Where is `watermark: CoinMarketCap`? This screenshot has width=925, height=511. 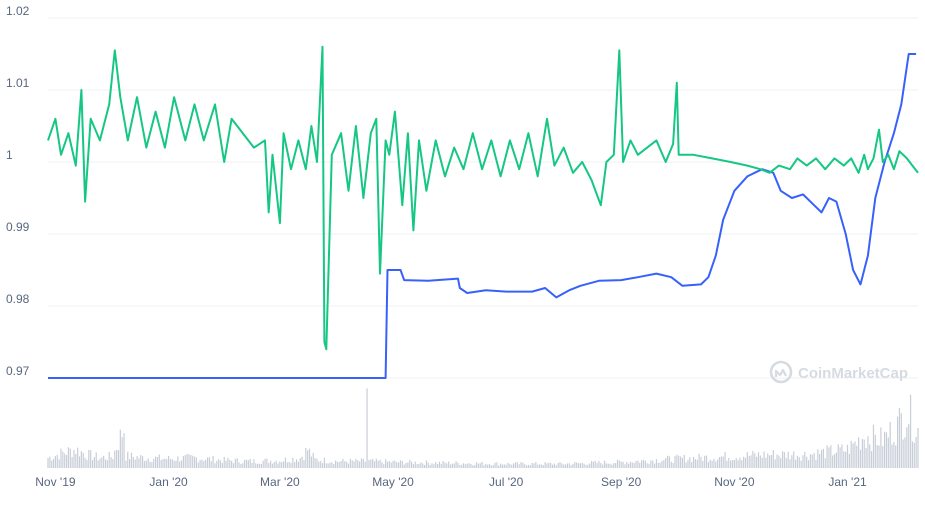
watermark: CoinMarketCap is located at coordinates (838, 372).